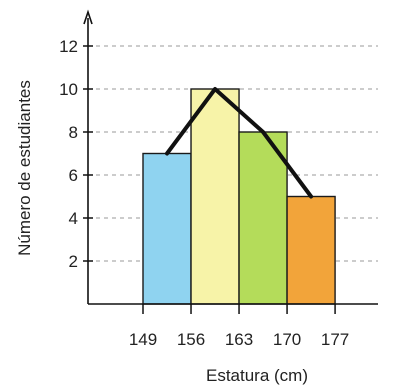  Describe the element at coordinates (73, 261) in the screenshot. I see `y-tick-label: 2` at that location.